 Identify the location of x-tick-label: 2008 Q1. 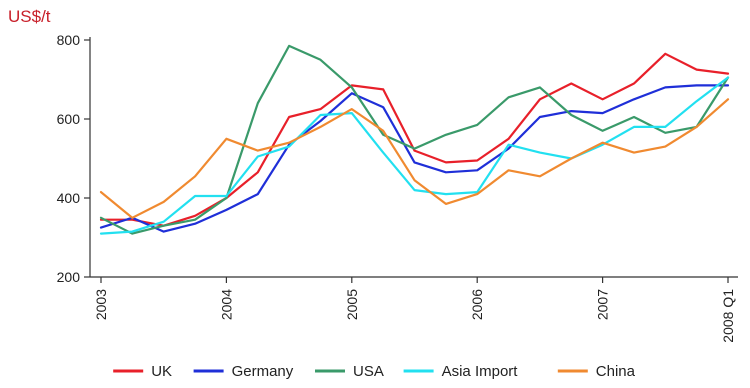
(728, 316).